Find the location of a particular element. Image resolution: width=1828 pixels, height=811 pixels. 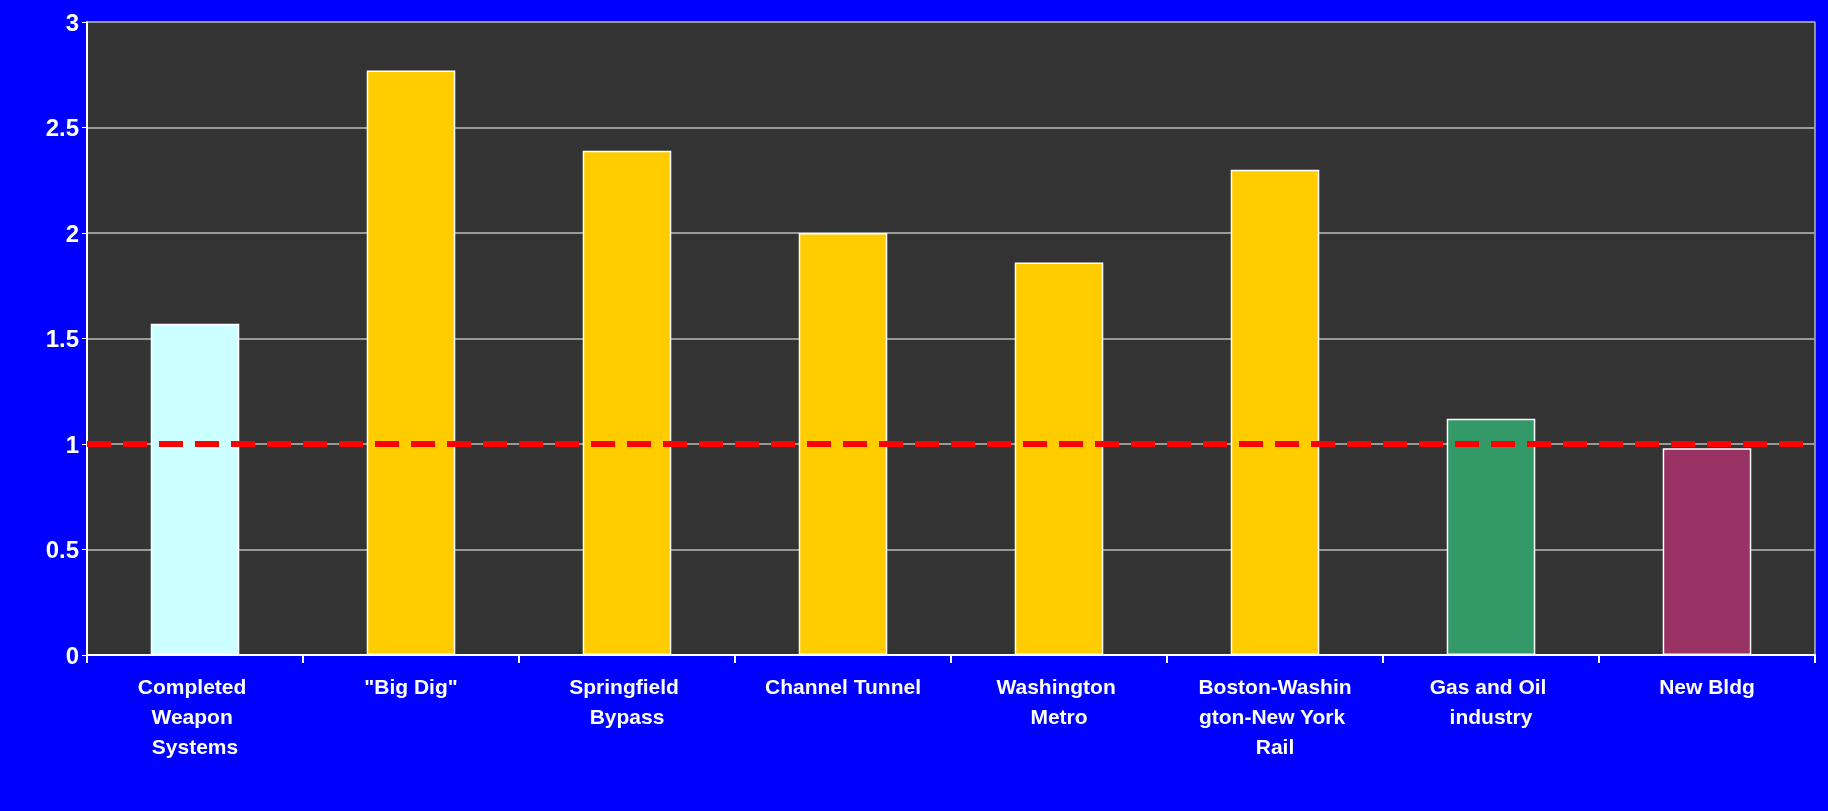

x-tick-label: Channel Tunnel is located at coordinates (843, 686).